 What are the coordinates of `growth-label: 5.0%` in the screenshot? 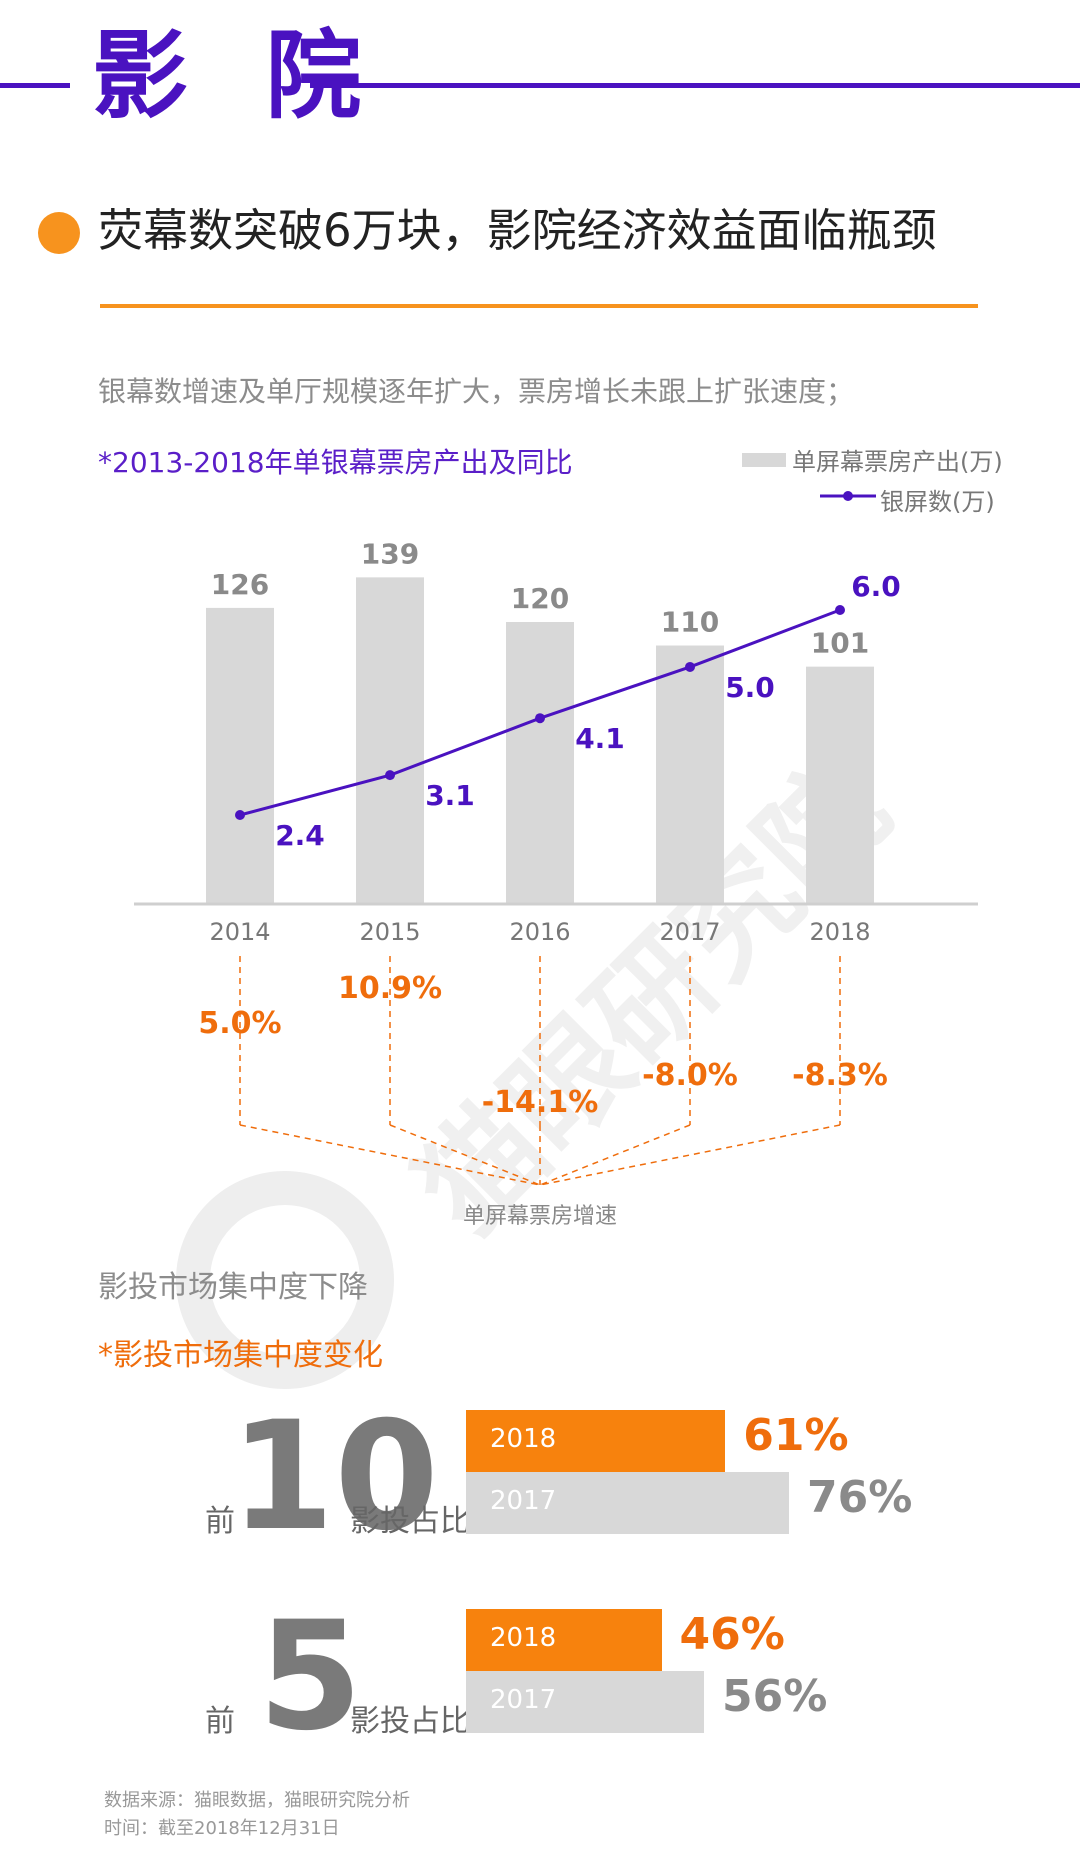 It's located at (239, 1023).